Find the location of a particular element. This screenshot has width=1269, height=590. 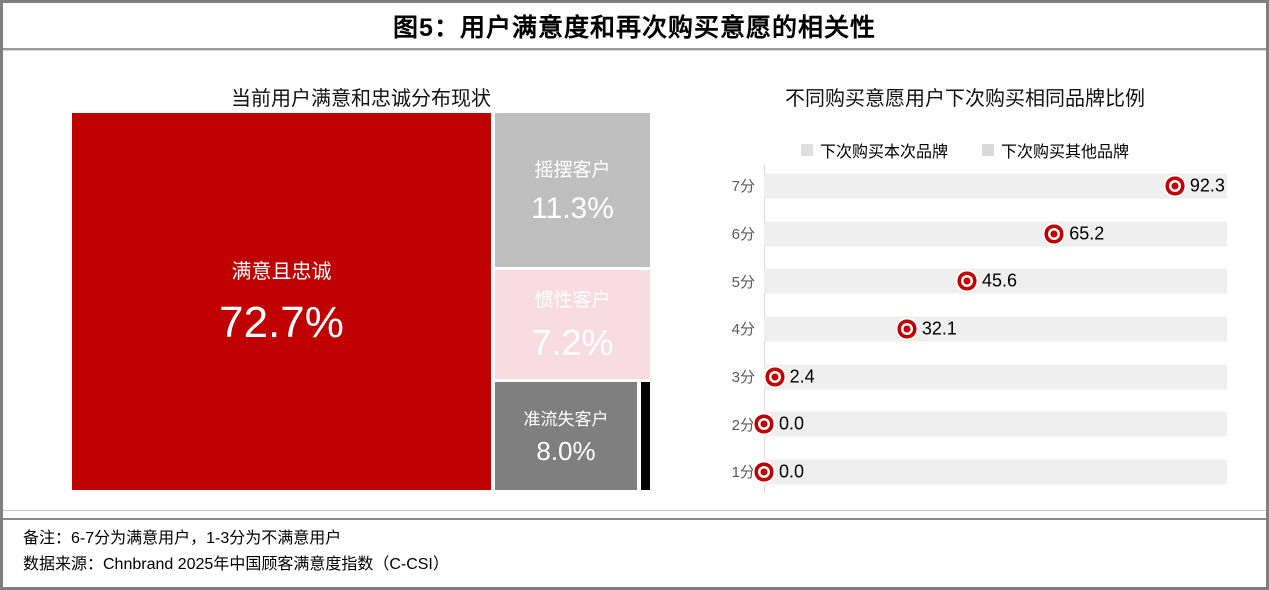

legend-label: 下次购买本次品牌 is located at coordinates (883, 152).